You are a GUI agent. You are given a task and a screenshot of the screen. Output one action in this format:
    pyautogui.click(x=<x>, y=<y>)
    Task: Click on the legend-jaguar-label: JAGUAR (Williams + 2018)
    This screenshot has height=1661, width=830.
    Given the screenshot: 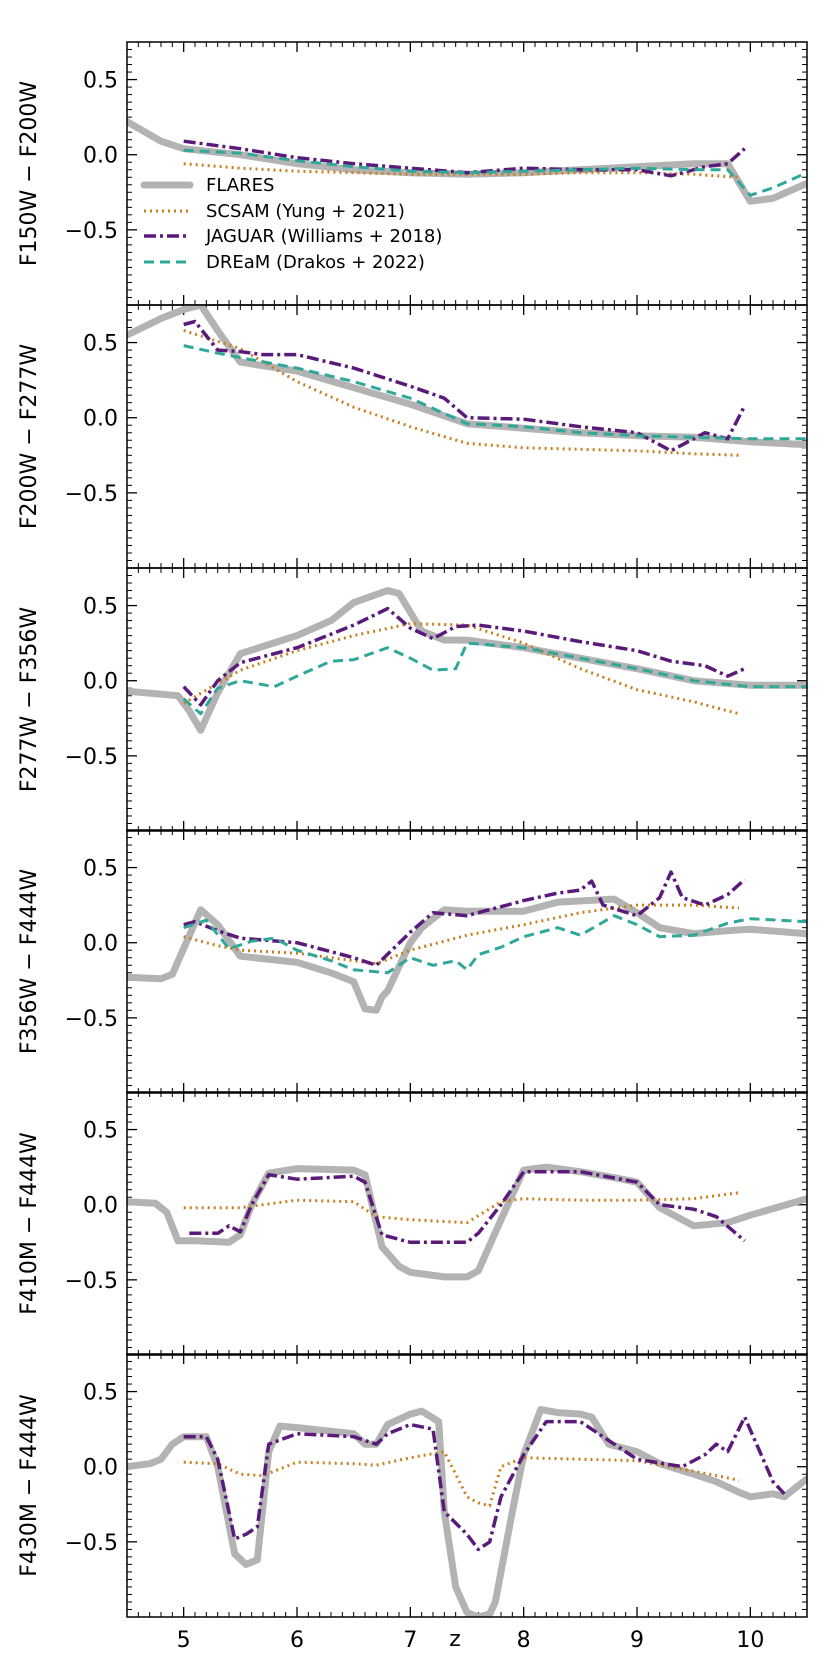 What is the action you would take?
    pyautogui.click(x=323, y=236)
    